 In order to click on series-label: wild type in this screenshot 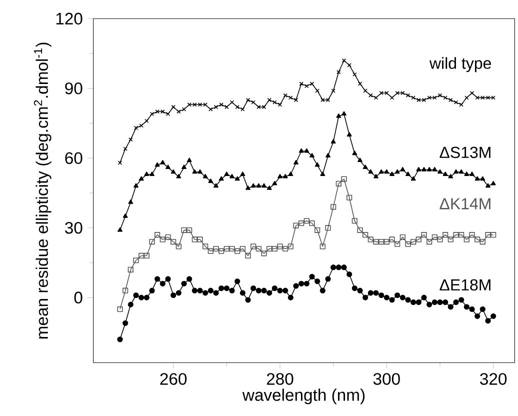, I will do `click(460, 64)`.